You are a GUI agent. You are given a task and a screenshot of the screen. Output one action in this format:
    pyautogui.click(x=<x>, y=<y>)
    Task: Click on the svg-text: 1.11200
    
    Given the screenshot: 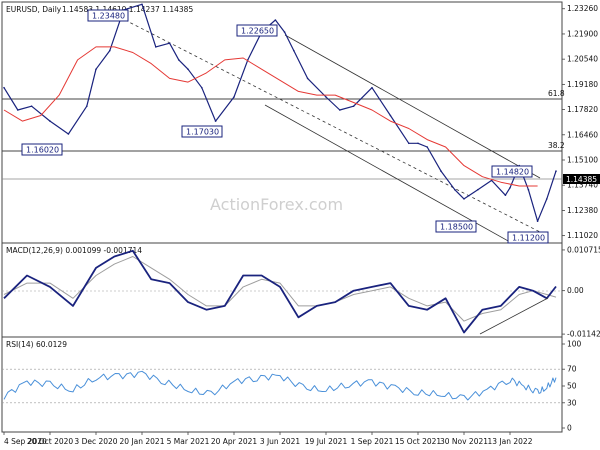 What is the action you would take?
    pyautogui.click(x=528, y=238)
    